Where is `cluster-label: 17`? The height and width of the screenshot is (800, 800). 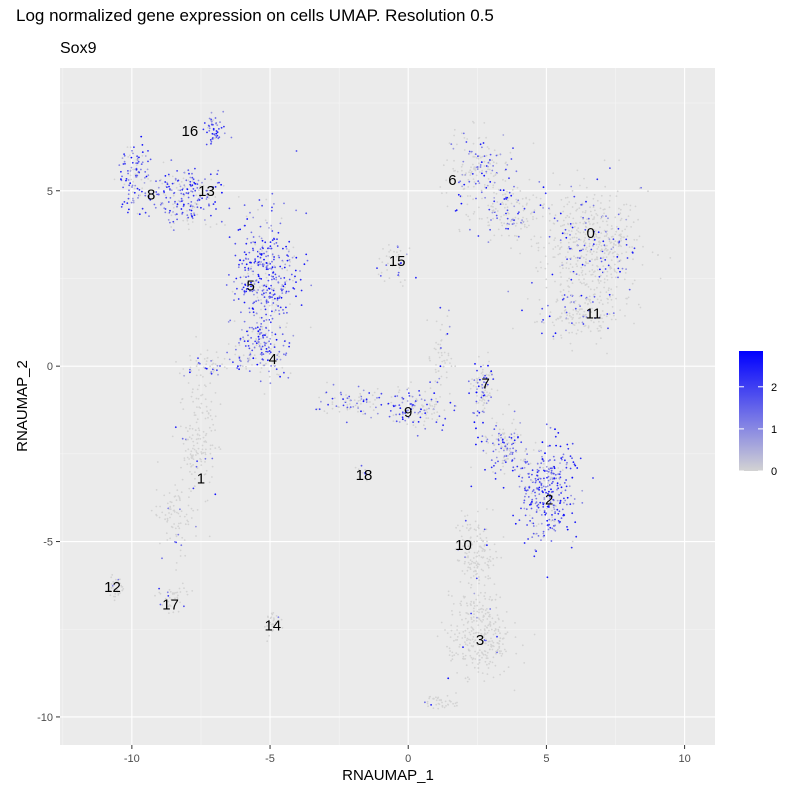
cluster-label: 17 is located at coordinates (170, 605).